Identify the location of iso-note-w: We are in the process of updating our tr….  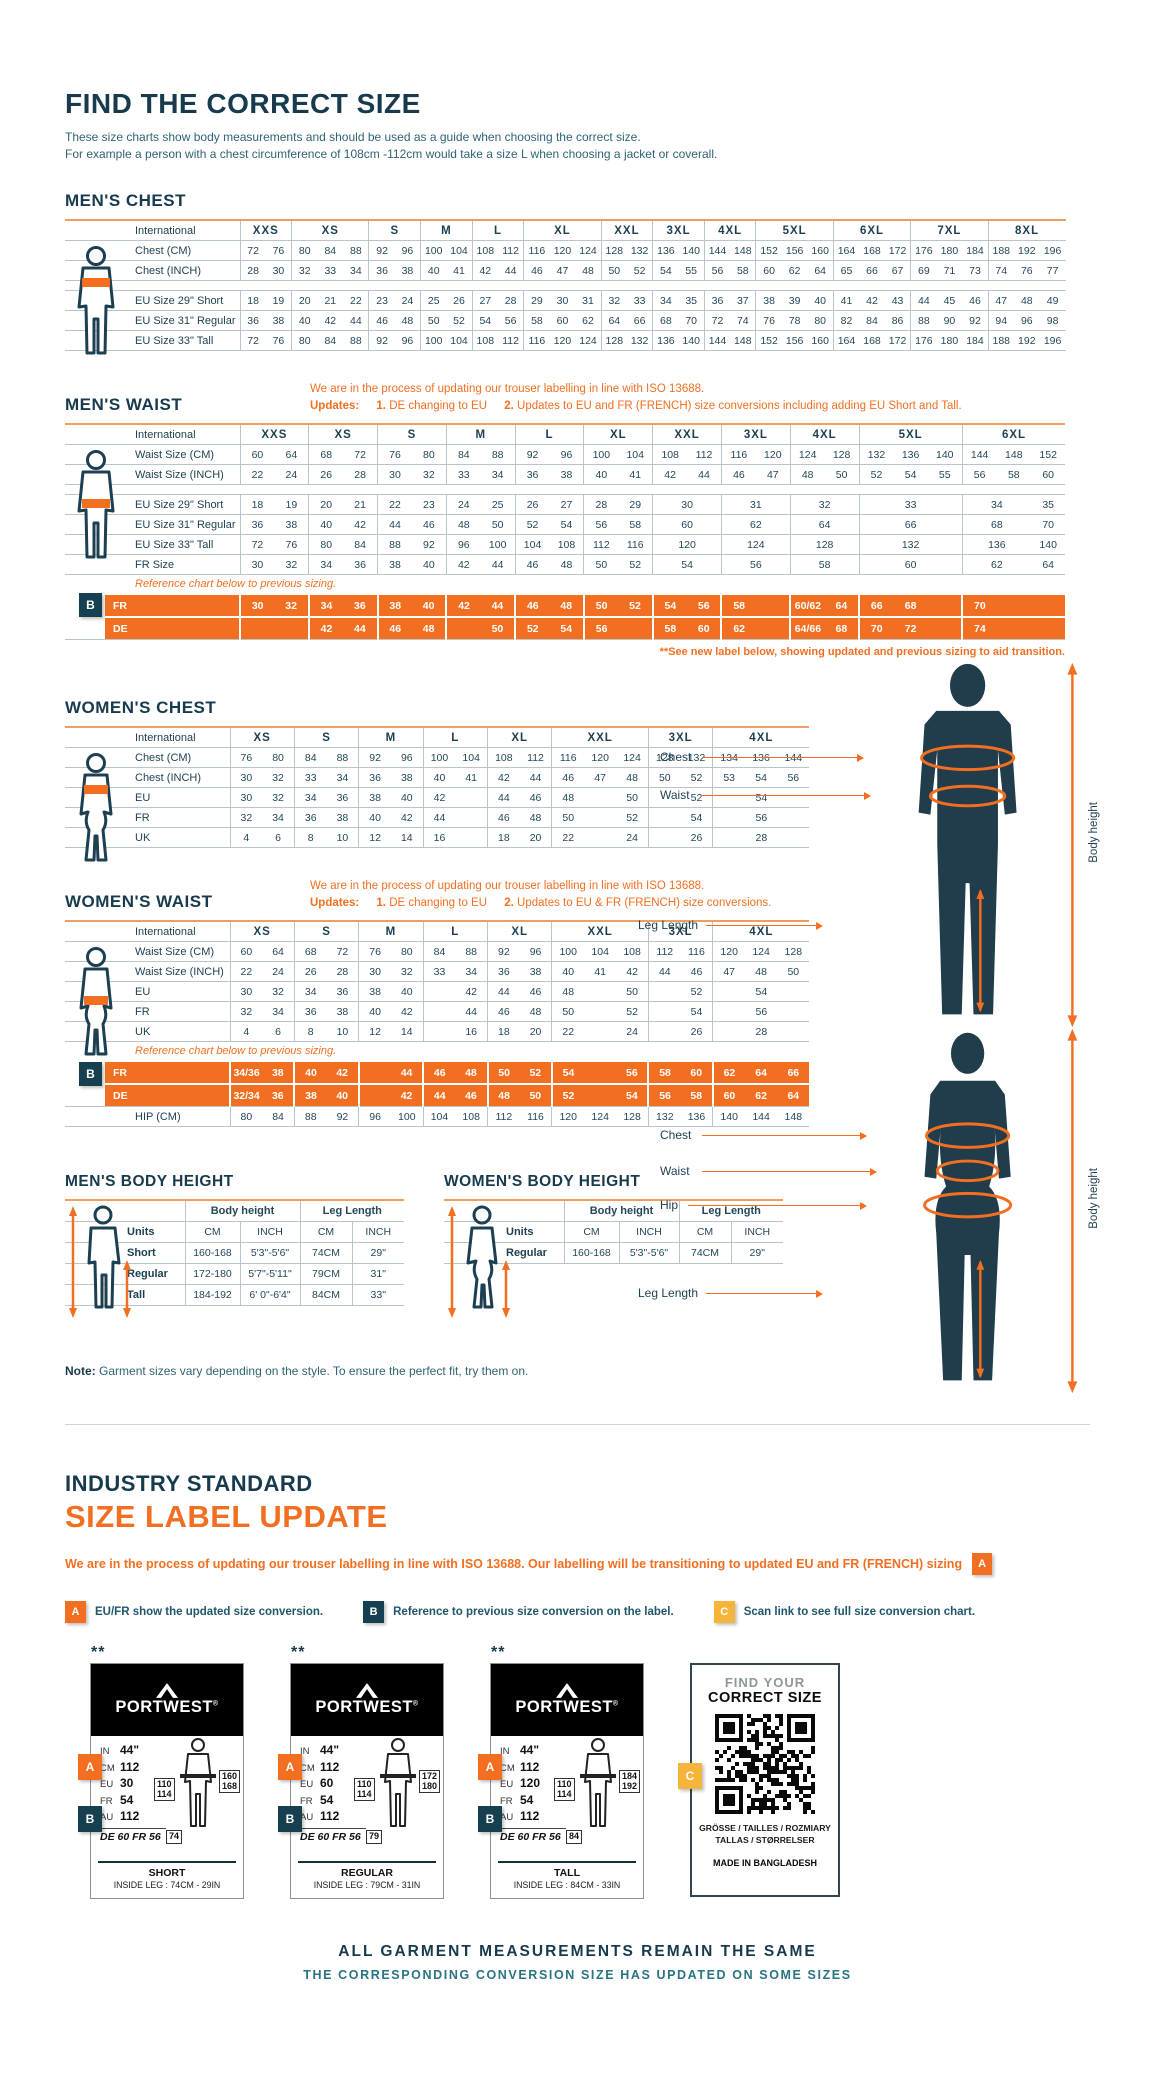
(507, 886).